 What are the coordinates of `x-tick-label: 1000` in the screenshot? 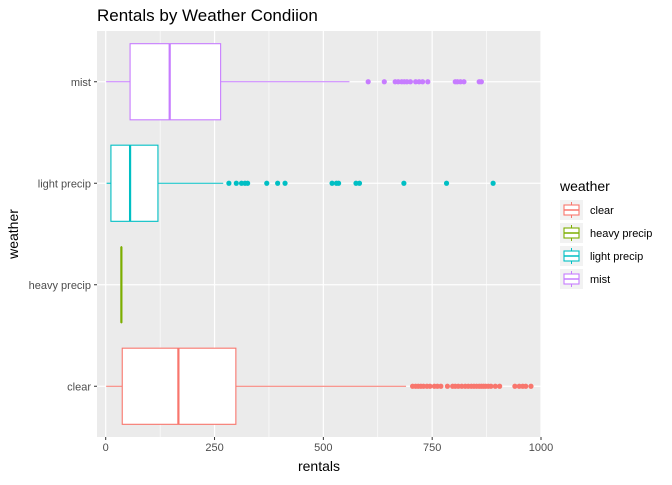 It's located at (541, 448).